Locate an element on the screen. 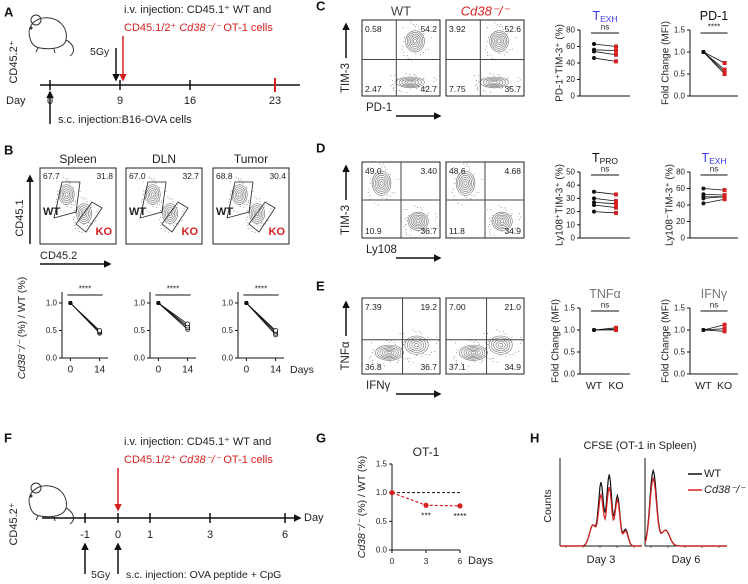 The width and height of the screenshot is (748, 584). chart-title: CFSE (OT-1 in Spleen) is located at coordinates (639, 446).